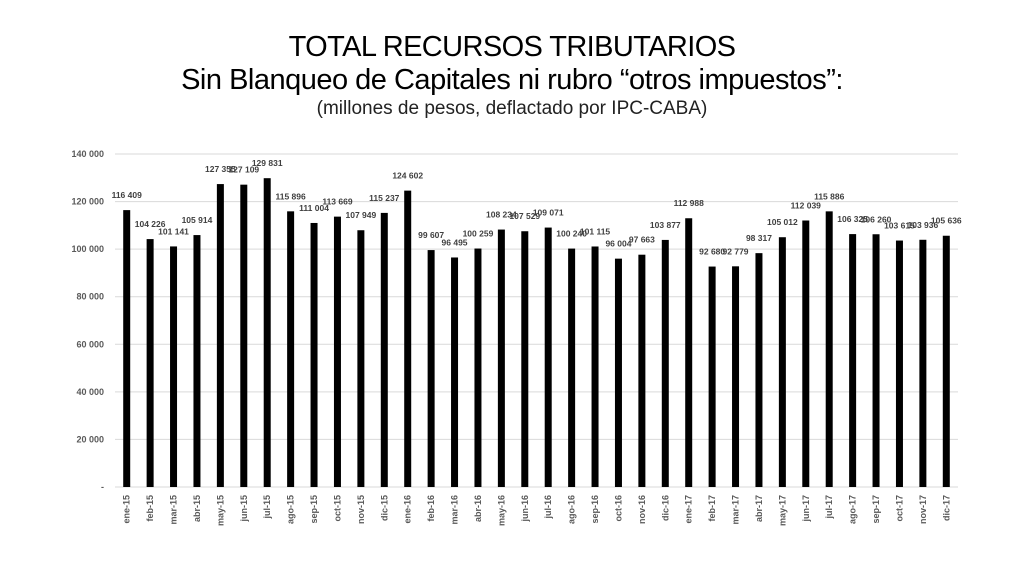 The height and width of the screenshot is (576, 1024). I want to click on data-label: 107 529, so click(524, 216).